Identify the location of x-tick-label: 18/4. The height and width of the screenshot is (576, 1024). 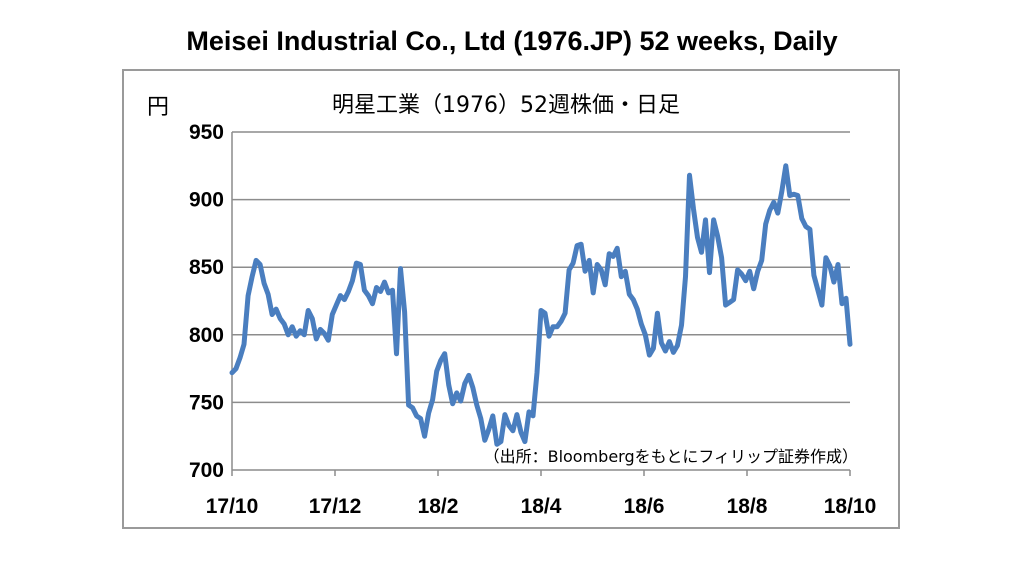
(541, 506).